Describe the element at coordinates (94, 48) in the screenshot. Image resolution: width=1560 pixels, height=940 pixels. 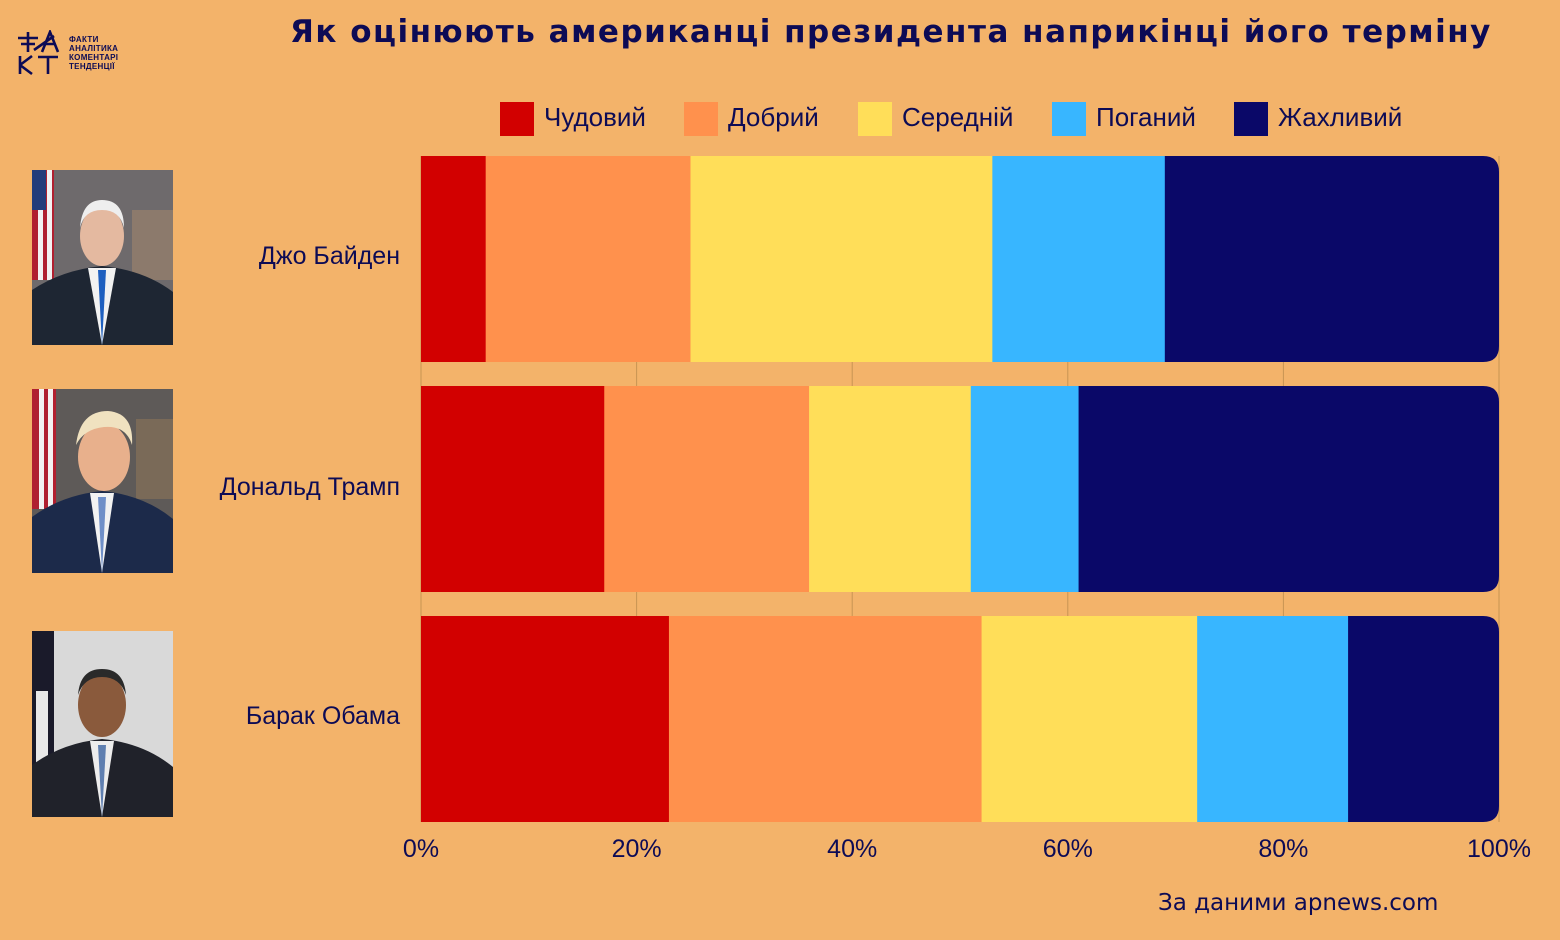
I see `logo-line: АНАЛІТИКА` at that location.